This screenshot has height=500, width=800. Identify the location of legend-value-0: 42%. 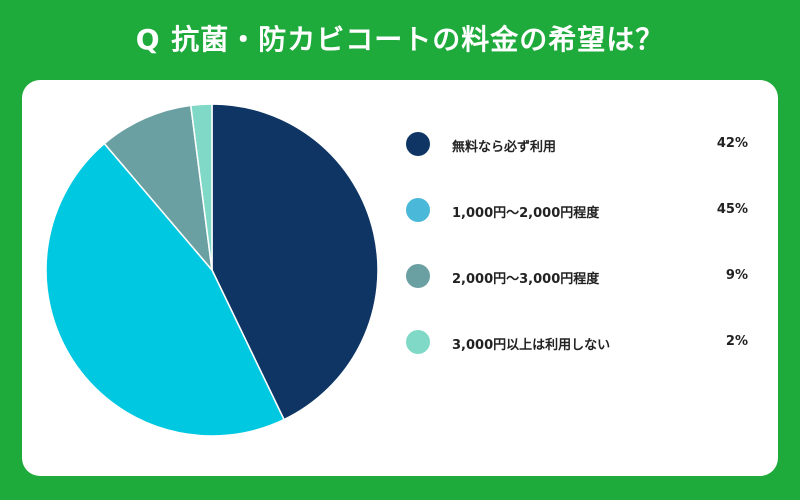
(732, 143).